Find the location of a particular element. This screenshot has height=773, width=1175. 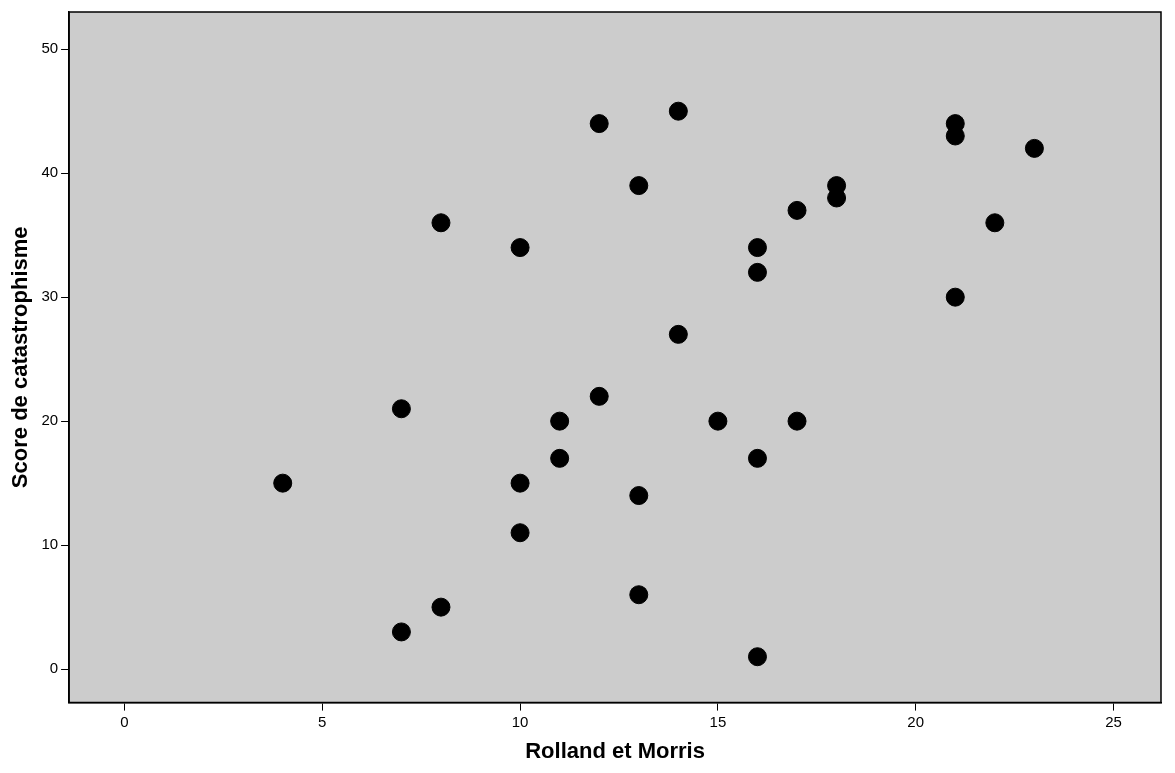

y-tick-label: 50 is located at coordinates (50, 48).